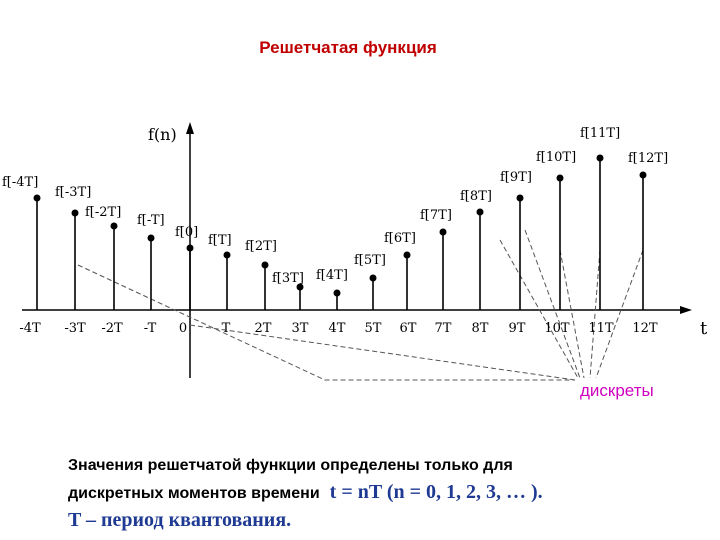  I want to click on sample-label: f[6T], so click(400, 238).